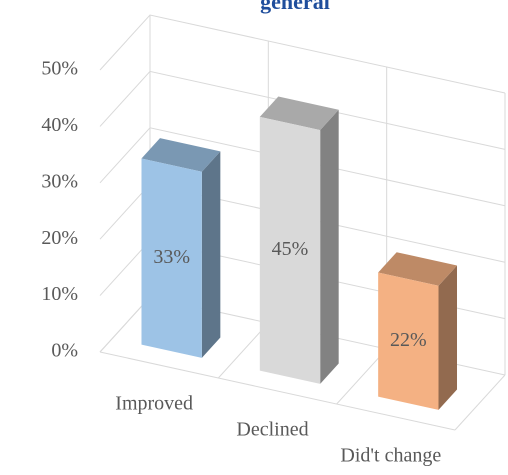 The height and width of the screenshot is (475, 508). I want to click on floor-edge, so click(277, 391).